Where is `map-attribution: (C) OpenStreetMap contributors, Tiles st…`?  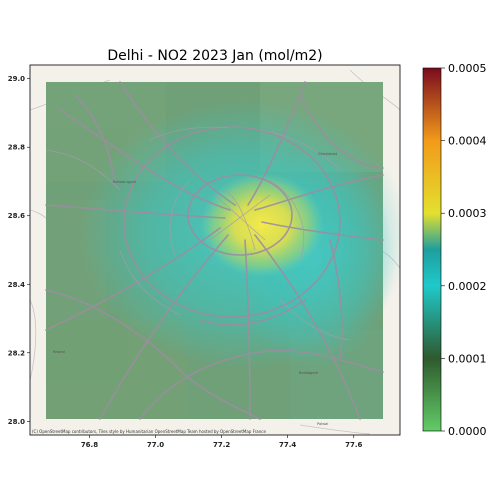
map-attribution: (C) OpenStreetMap contributors, Tiles st… is located at coordinates (149, 431).